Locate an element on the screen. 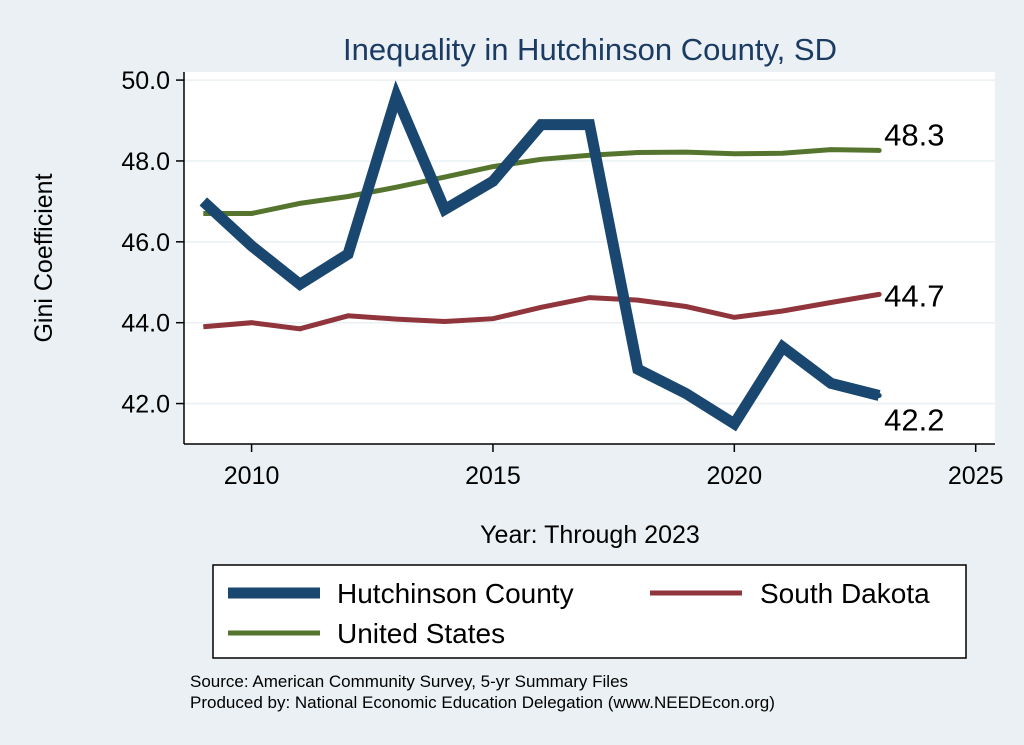  legend-box is located at coordinates (589, 611).